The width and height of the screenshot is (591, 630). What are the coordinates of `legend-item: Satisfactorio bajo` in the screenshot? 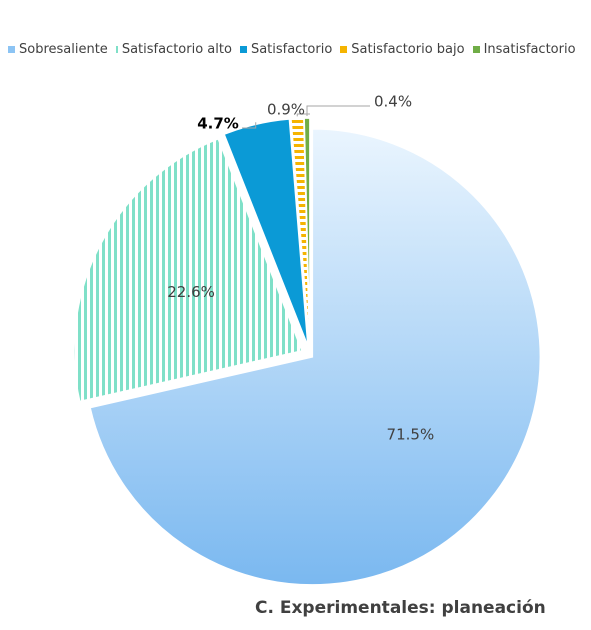 It's located at (402, 49).